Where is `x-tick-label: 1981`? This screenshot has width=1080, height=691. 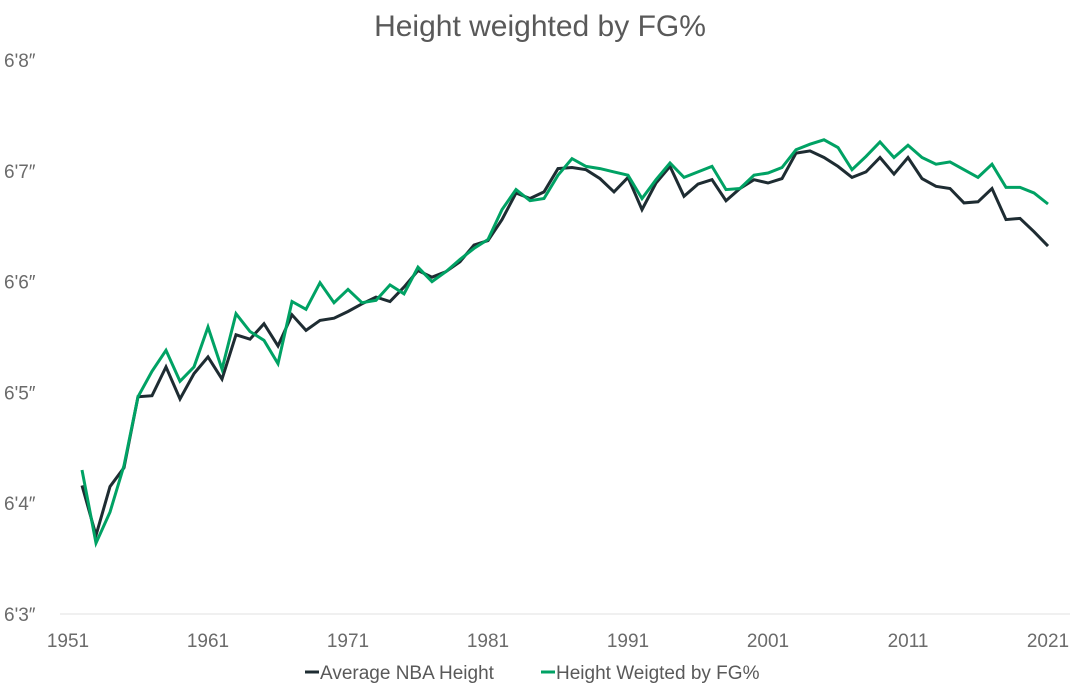
x-tick-label: 1981 is located at coordinates (488, 641).